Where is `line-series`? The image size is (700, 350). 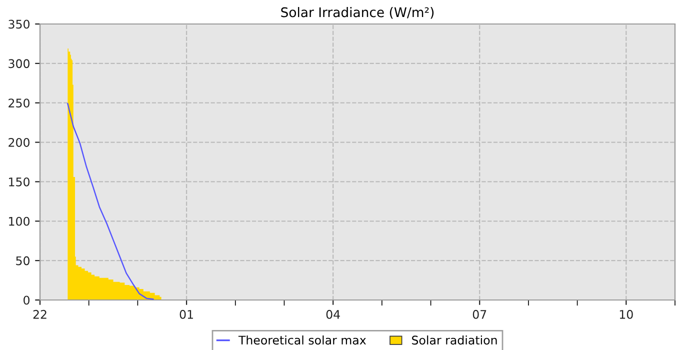 line-series is located at coordinates (110, 201).